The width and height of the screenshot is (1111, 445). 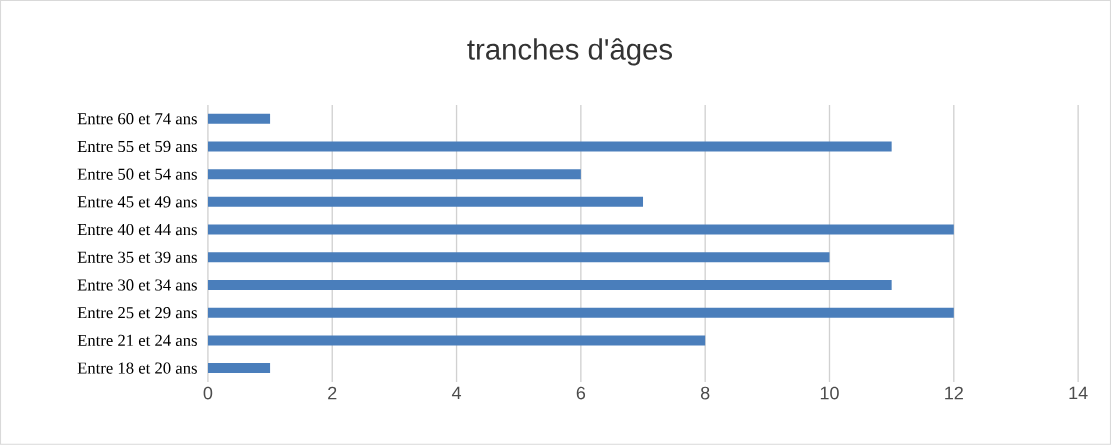 What do you see at coordinates (705, 393) in the screenshot?
I see `x-tick-label: 8` at bounding box center [705, 393].